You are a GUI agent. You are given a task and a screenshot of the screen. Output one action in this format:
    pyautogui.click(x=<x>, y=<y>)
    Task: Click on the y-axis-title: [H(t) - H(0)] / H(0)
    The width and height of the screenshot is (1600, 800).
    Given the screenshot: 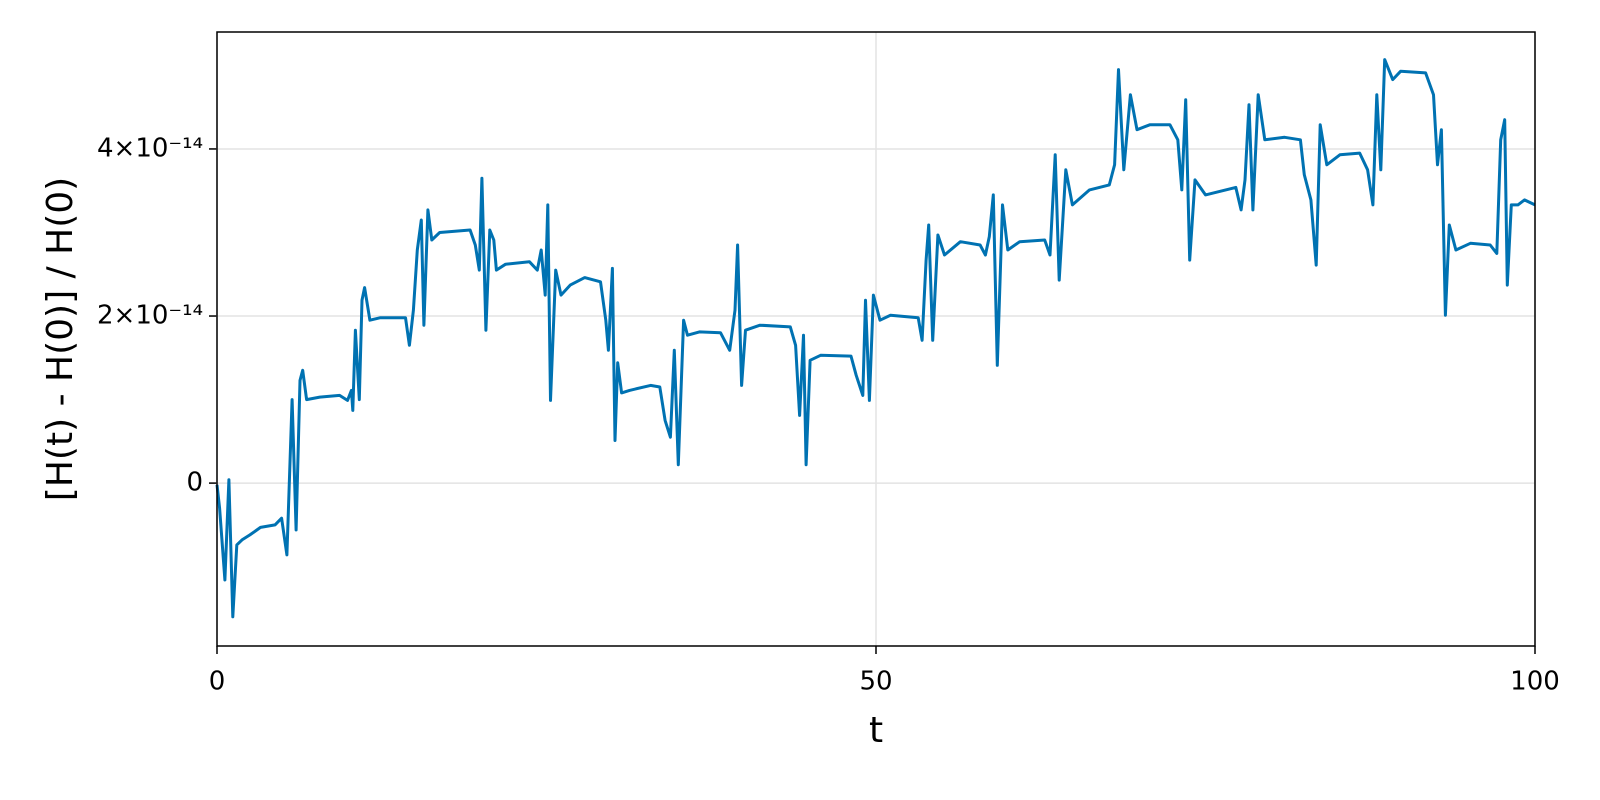 What is the action you would take?
    pyautogui.click(x=60, y=339)
    